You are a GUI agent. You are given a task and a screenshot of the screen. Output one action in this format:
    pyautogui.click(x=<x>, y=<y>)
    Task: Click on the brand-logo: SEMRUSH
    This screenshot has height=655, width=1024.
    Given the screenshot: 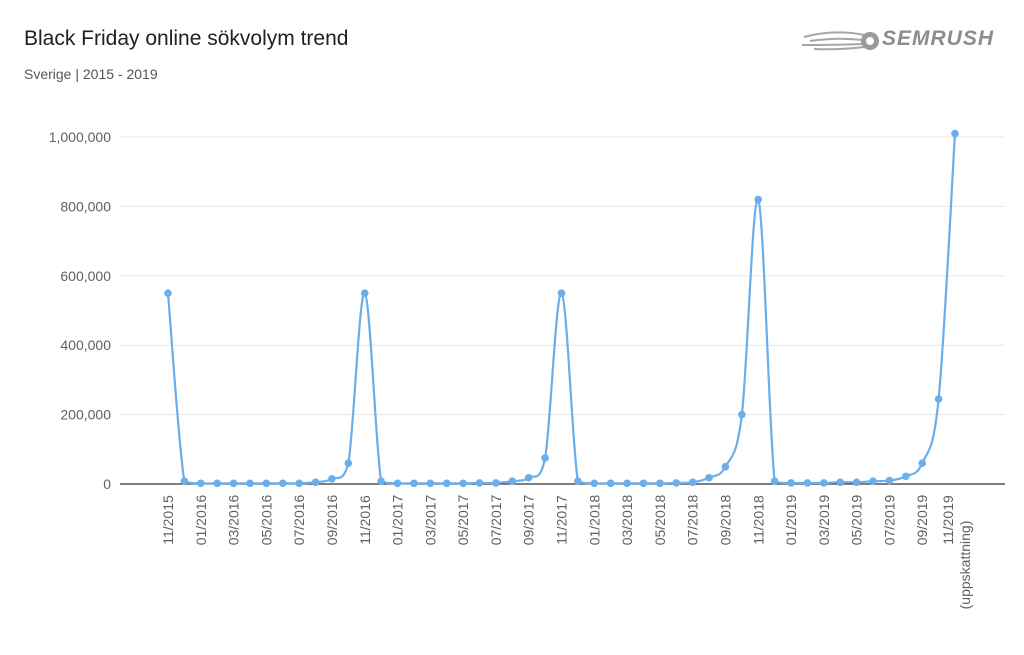 What is the action you would take?
    pyautogui.click(x=905, y=40)
    